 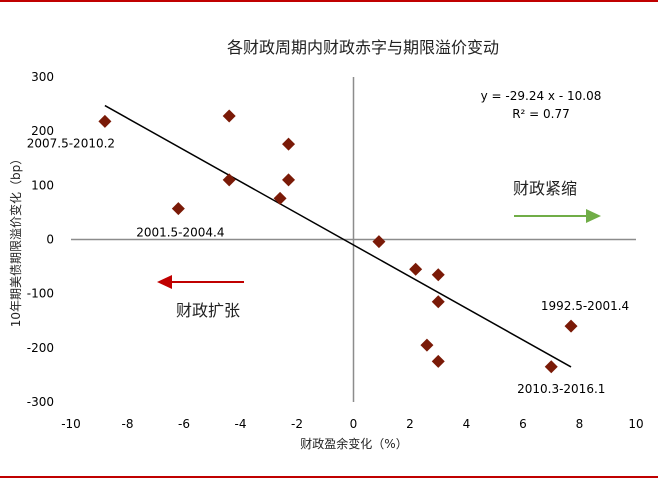 I want to click on y-tick-label: 0, so click(x=50, y=240).